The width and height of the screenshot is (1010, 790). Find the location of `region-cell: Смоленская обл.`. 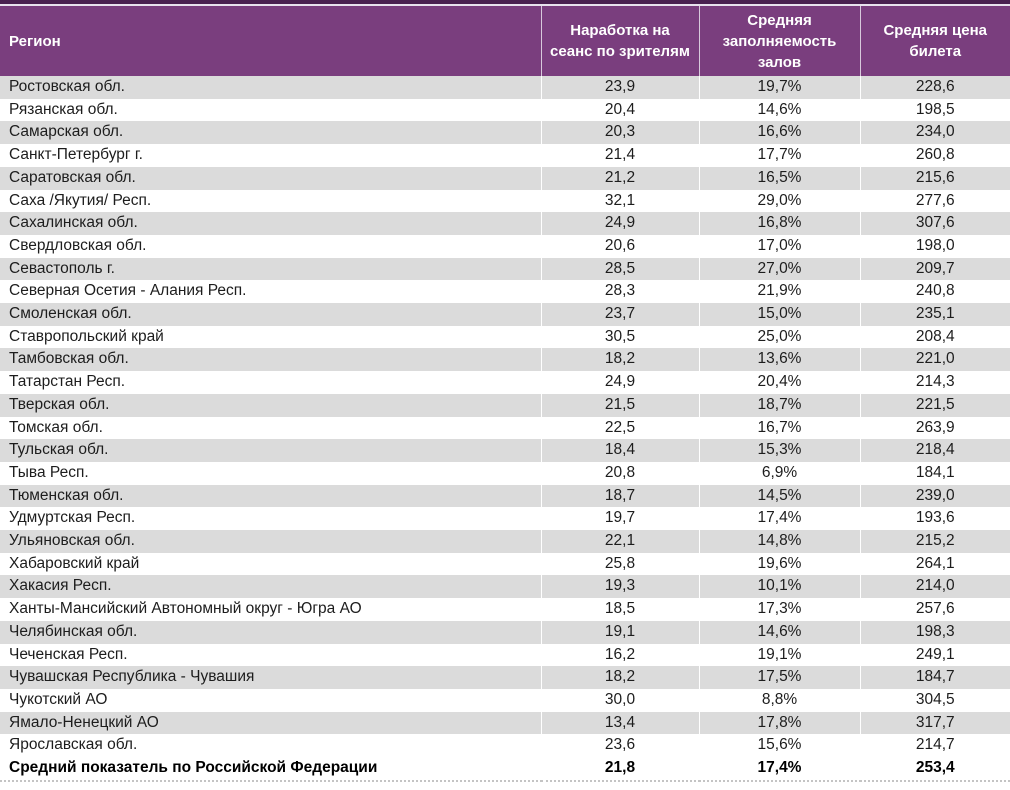

region-cell: Смоленская обл. is located at coordinates (270, 314).